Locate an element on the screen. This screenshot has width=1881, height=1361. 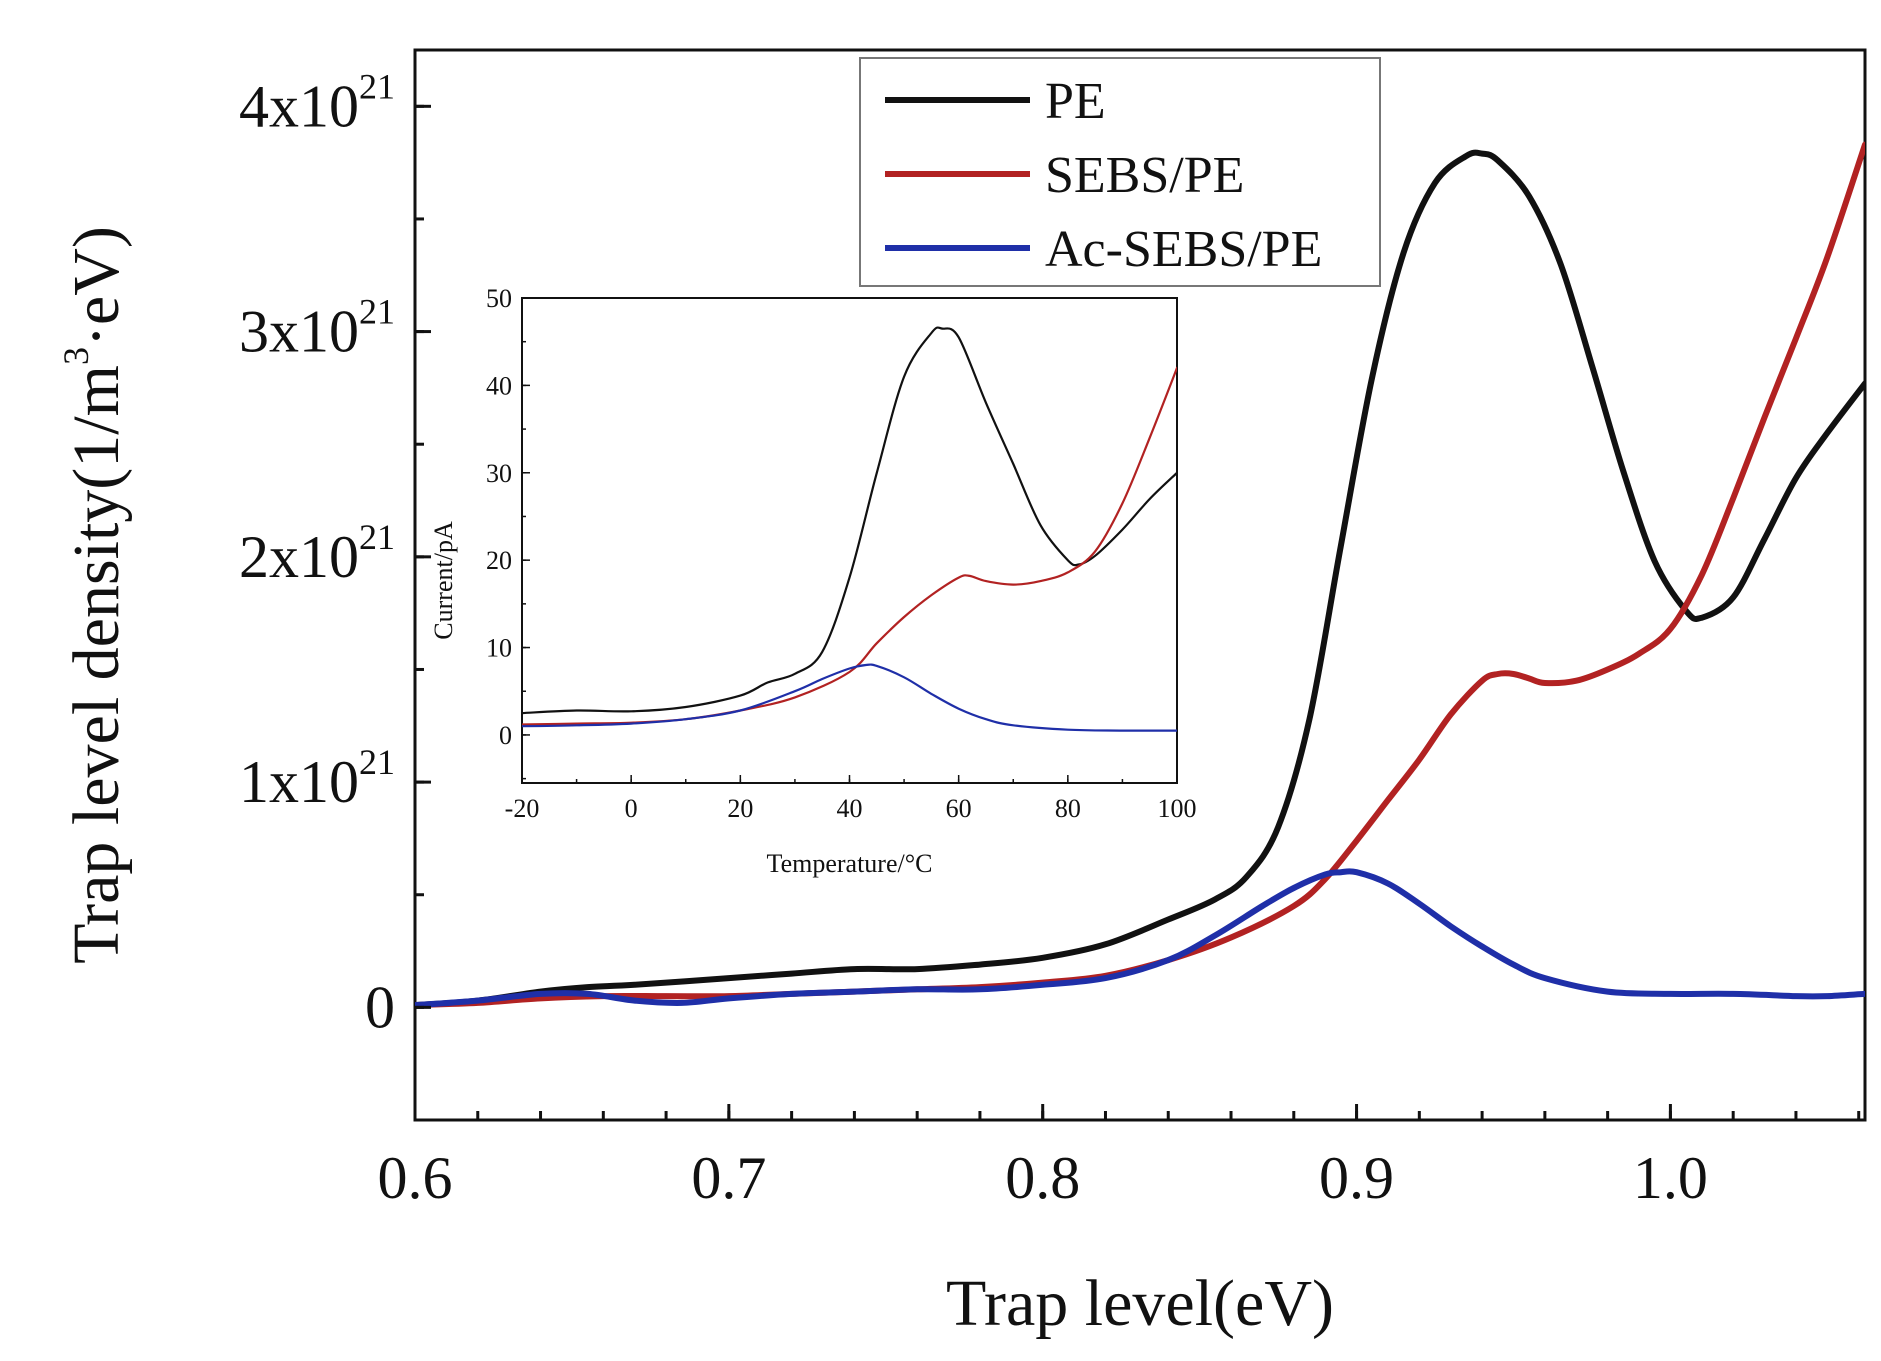
inset-series-group is located at coordinates (849, 529).